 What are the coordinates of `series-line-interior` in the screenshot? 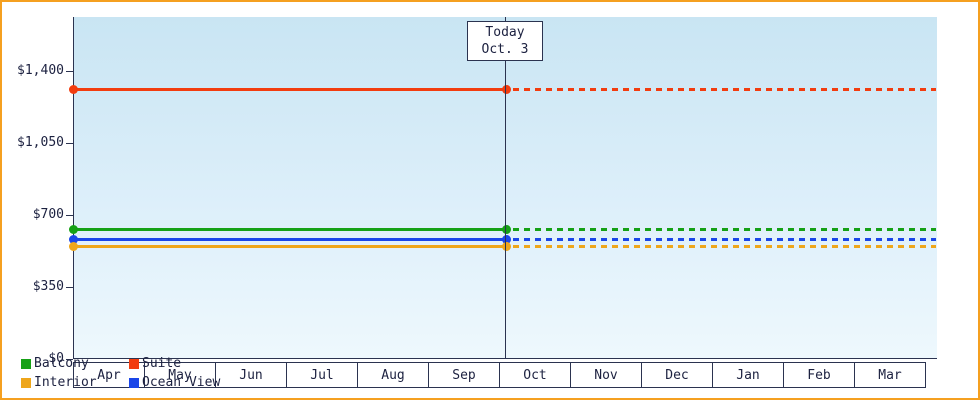 It's located at (503, 247).